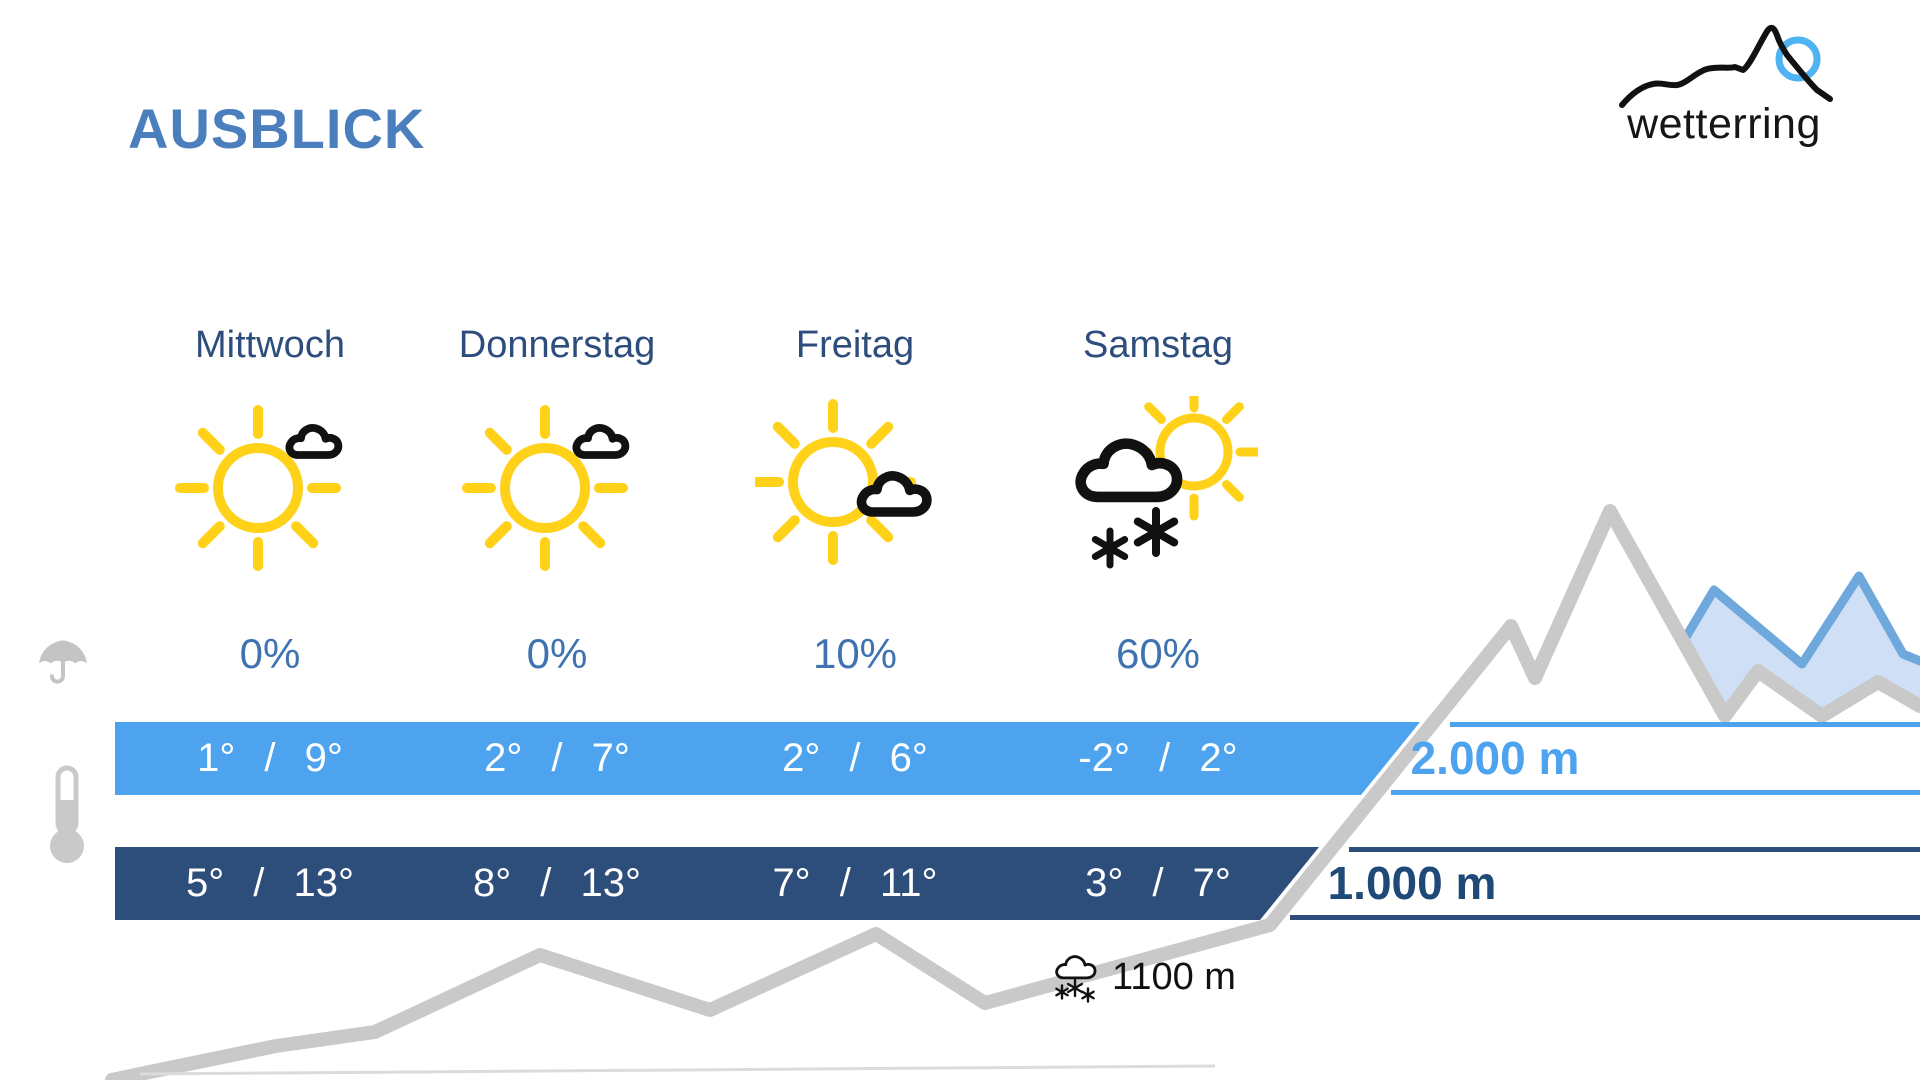 Image resolution: width=1920 pixels, height=1080 pixels. What do you see at coordinates (270, 758) in the screenshot?
I see `temp-2000-mittwoch: 1° / 9°` at bounding box center [270, 758].